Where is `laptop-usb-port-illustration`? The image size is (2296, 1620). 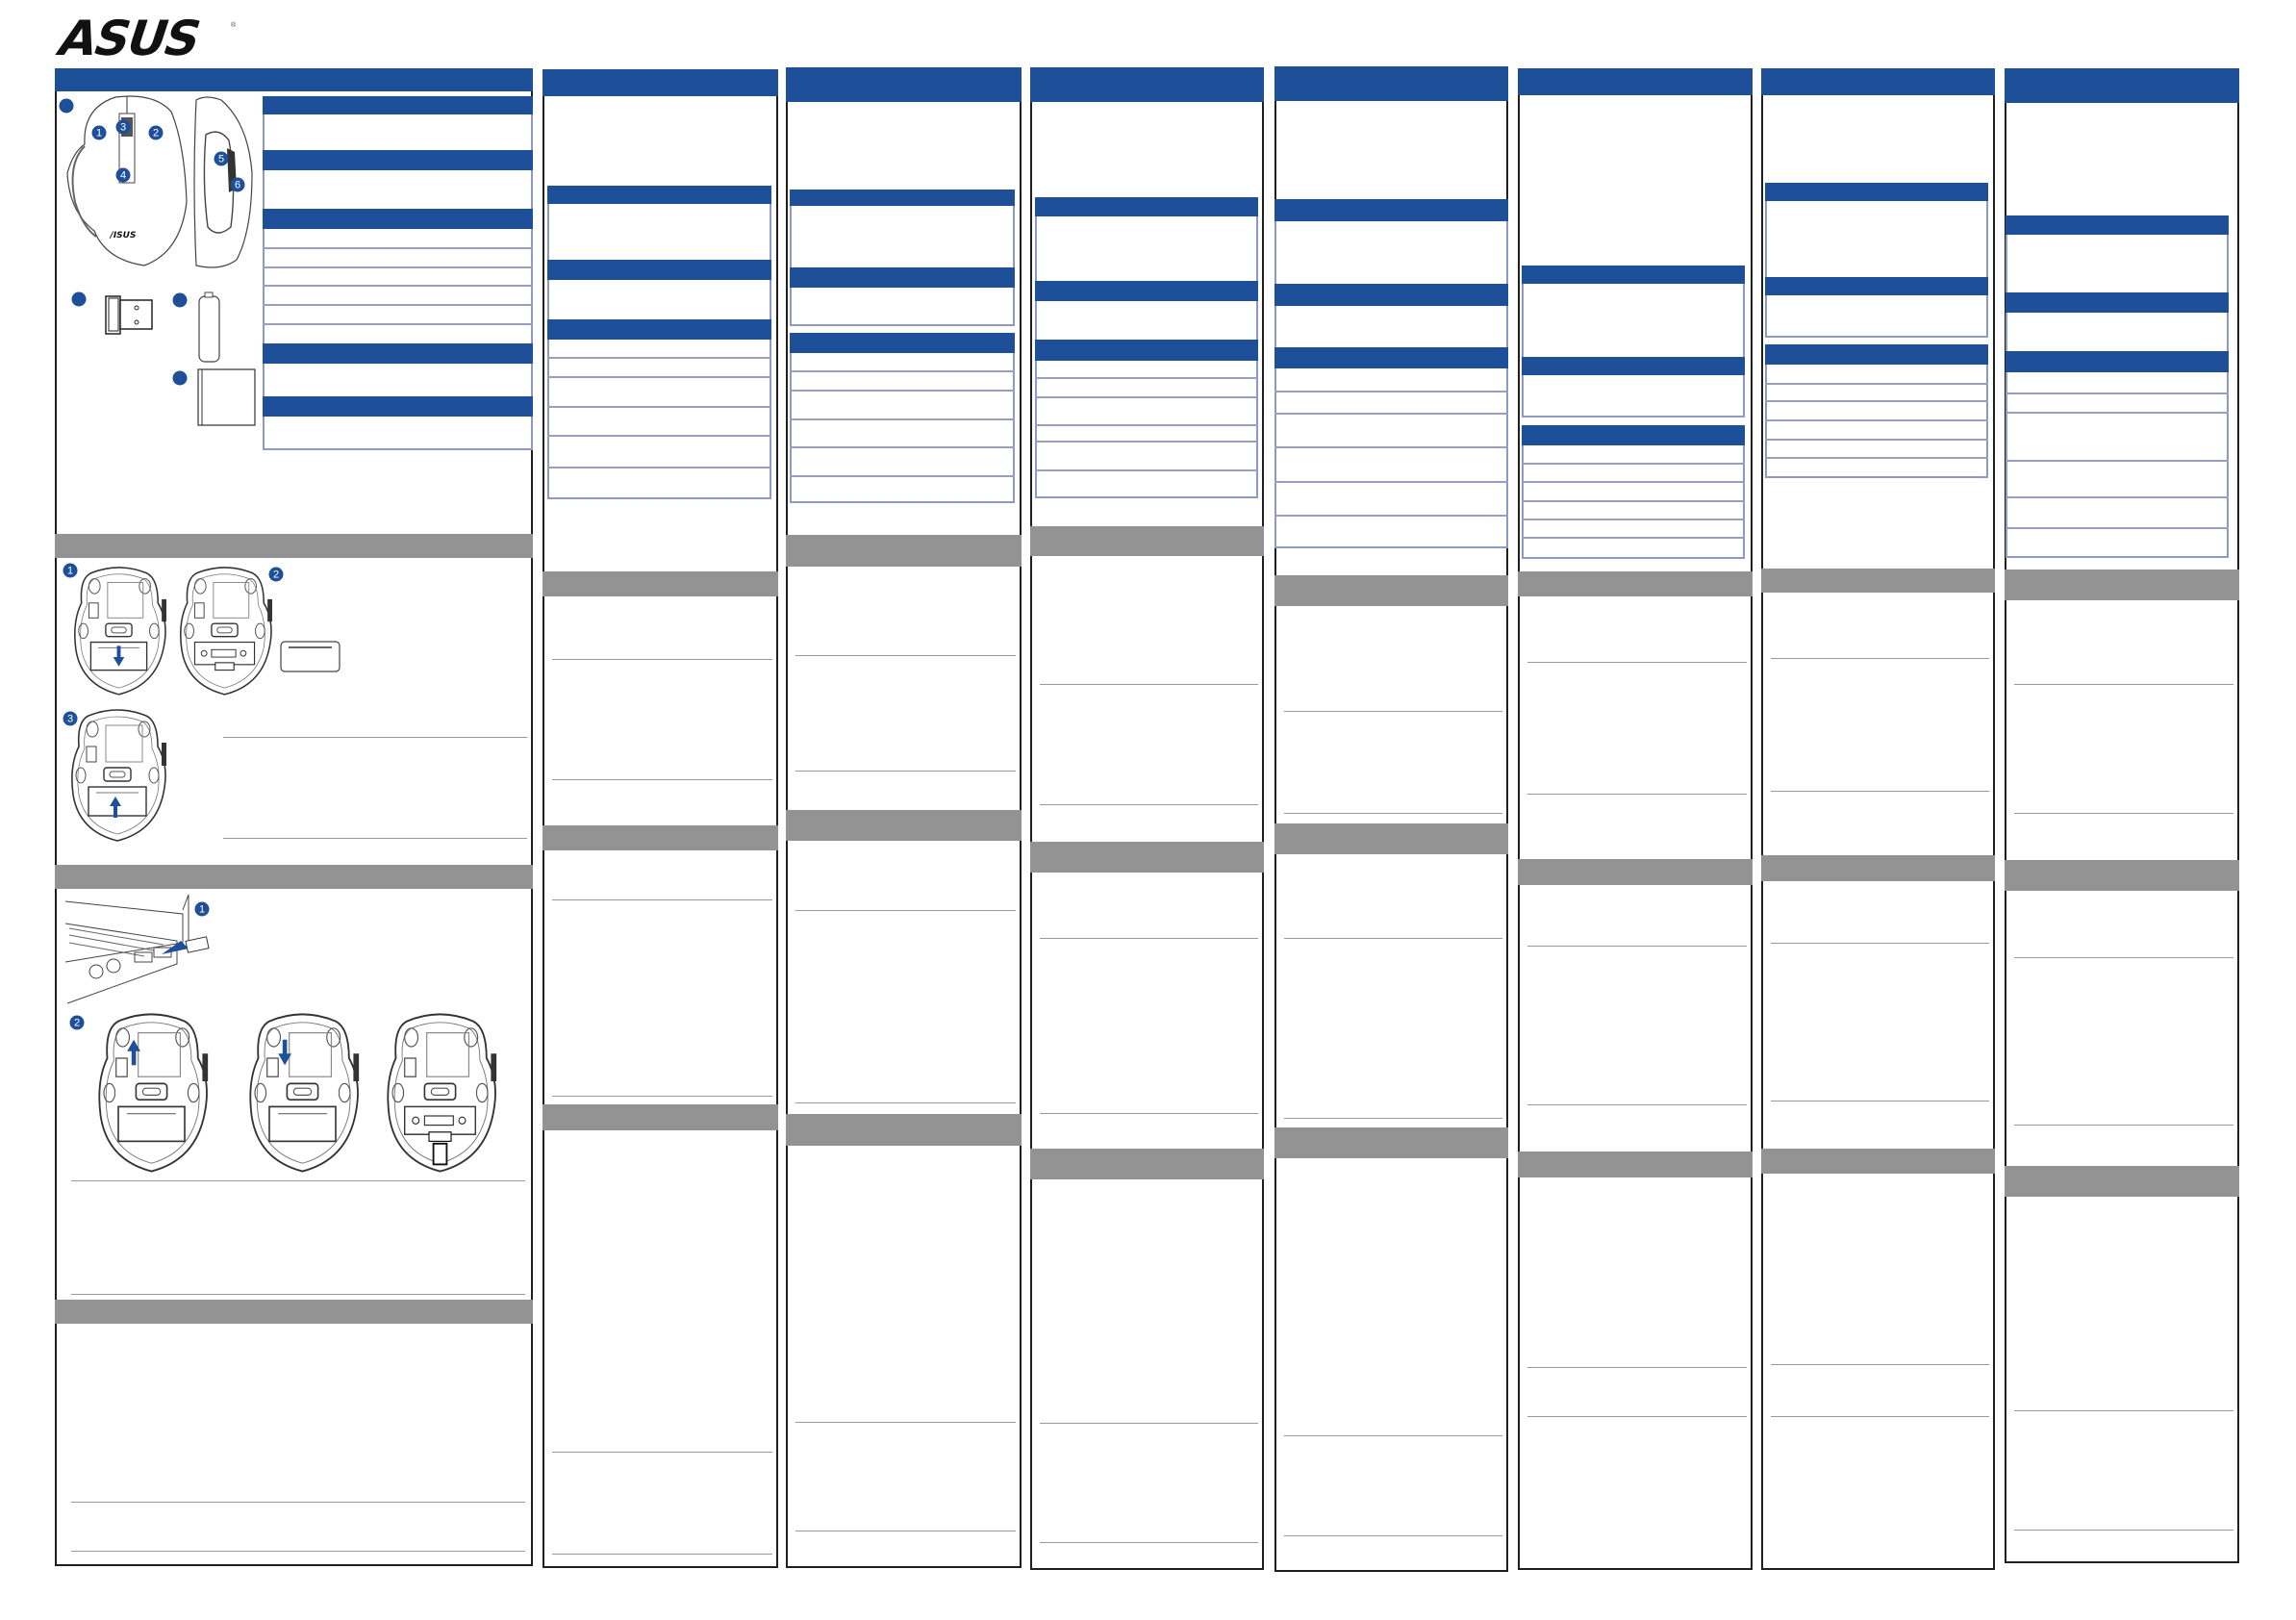
laptop-usb-port-illustration is located at coordinates (137, 949).